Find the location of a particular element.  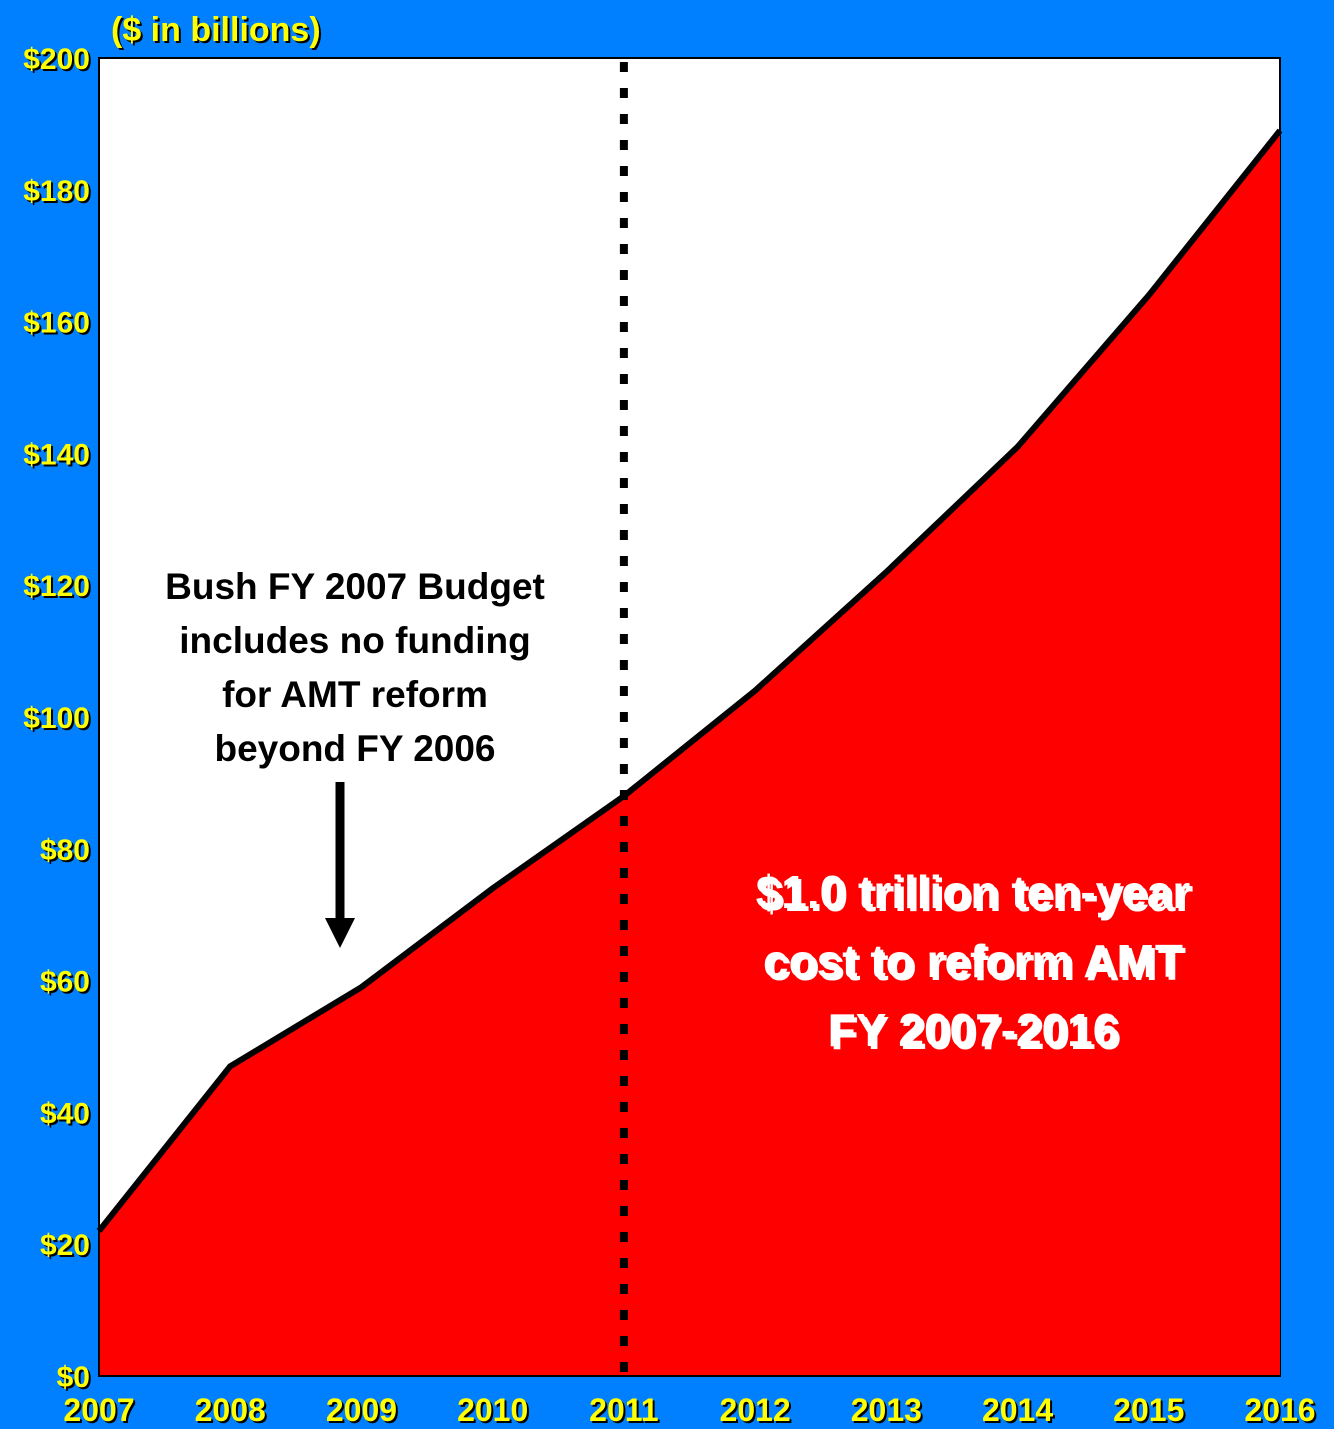

cost-callout-line-1-shadow: $1.0 trillion ten-year is located at coordinates (976, 895).